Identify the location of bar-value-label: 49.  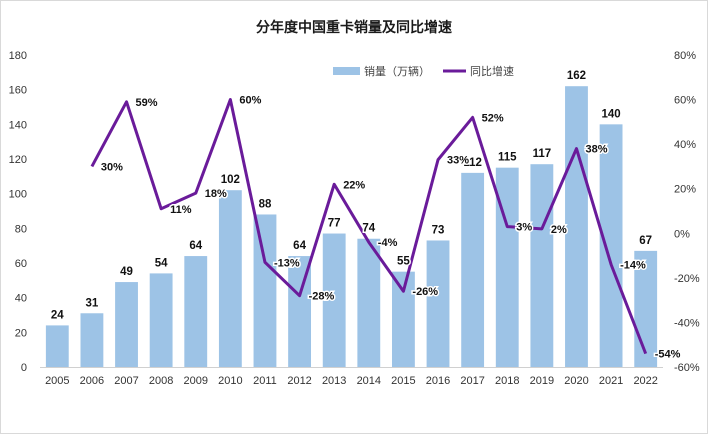
(126, 272).